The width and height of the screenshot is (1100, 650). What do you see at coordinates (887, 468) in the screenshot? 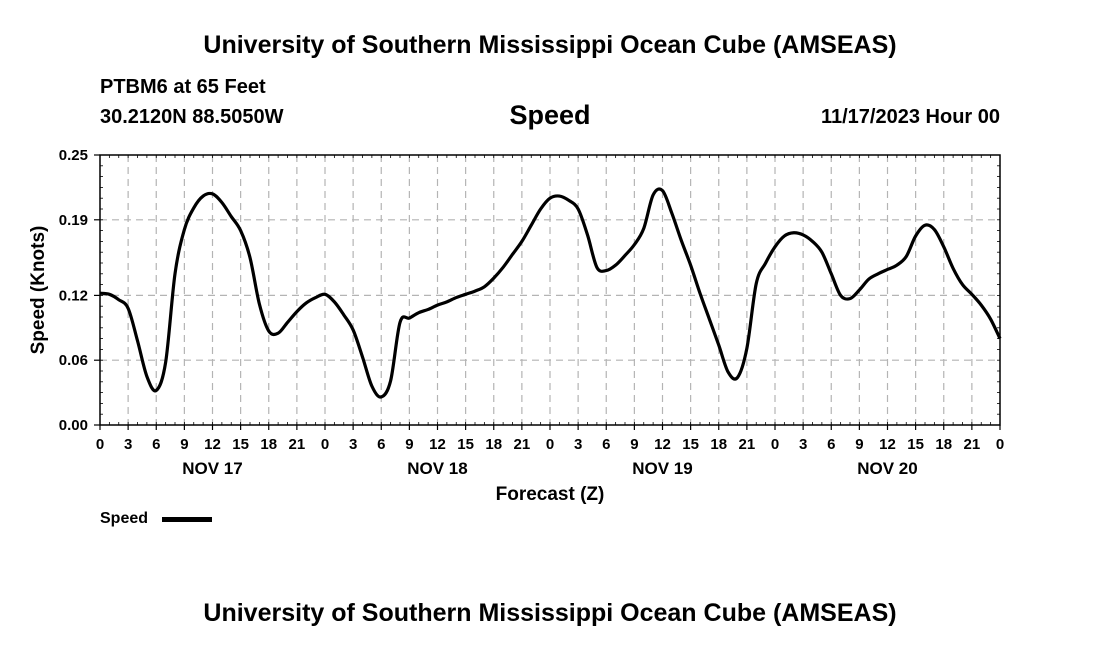
I see `x-day-label: NOV 20` at bounding box center [887, 468].